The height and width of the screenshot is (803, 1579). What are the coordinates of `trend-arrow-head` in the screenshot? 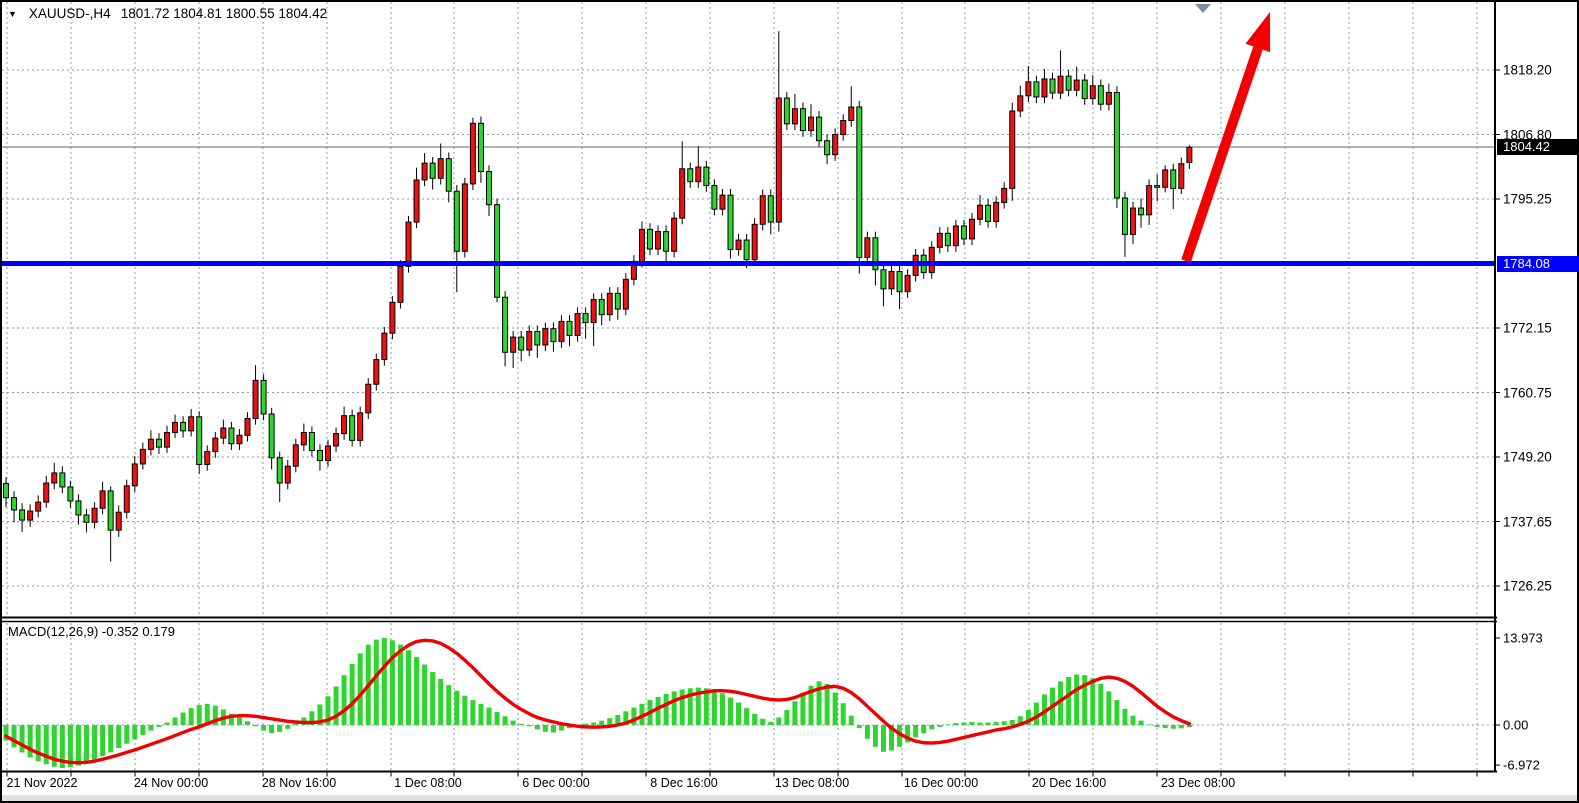 It's located at (1258, 32).